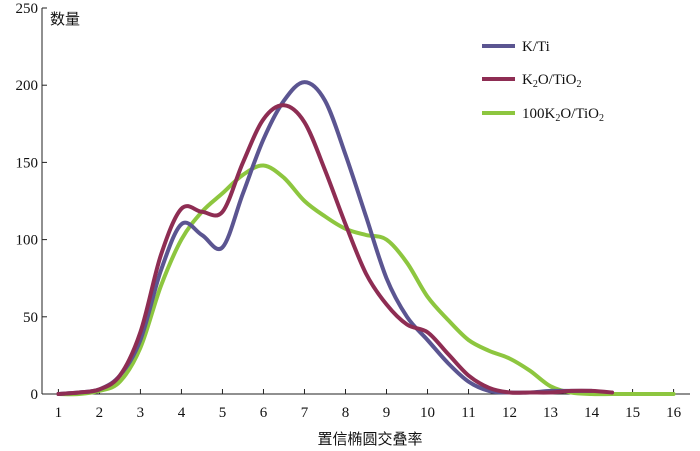  Describe the element at coordinates (305, 413) in the screenshot. I see `x-tick-label: 7` at that location.